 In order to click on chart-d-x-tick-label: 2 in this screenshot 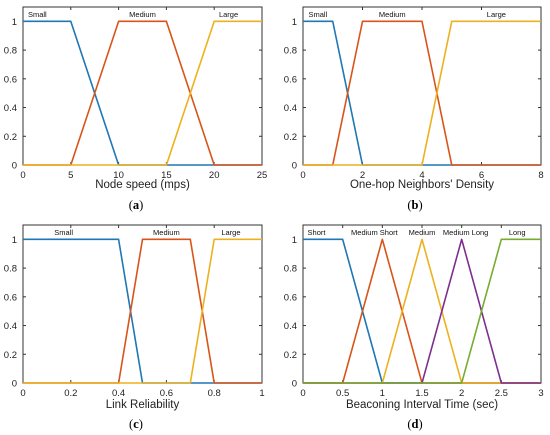, I will do `click(461, 393)`.